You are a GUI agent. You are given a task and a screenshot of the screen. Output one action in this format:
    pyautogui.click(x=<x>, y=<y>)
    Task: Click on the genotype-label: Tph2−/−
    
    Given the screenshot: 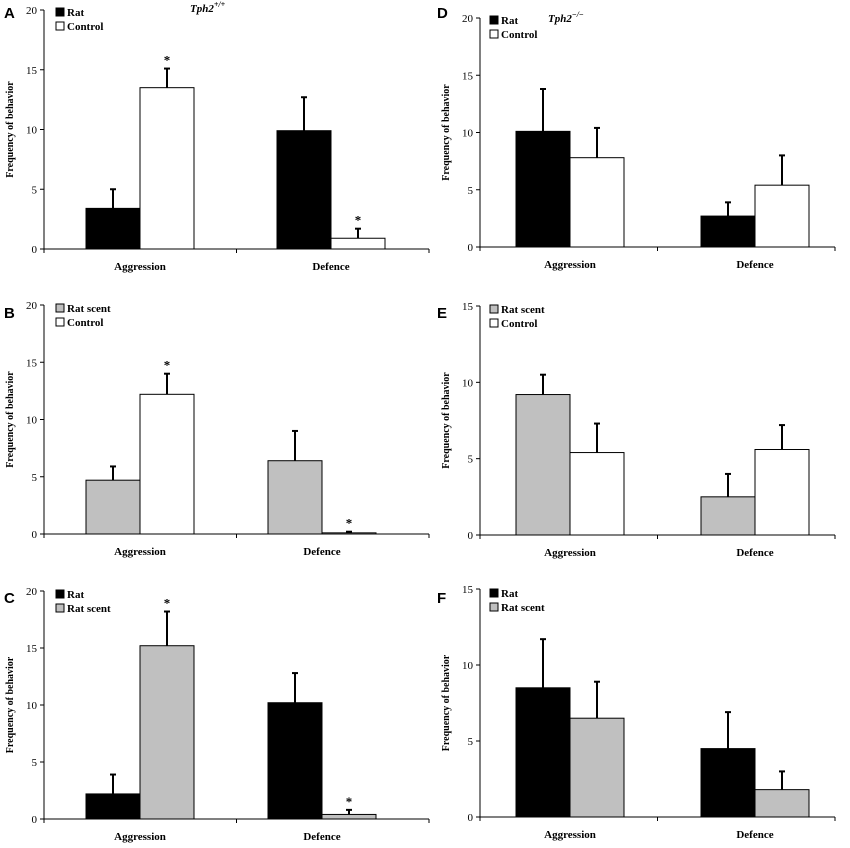 What is the action you would take?
    pyautogui.click(x=566, y=17)
    